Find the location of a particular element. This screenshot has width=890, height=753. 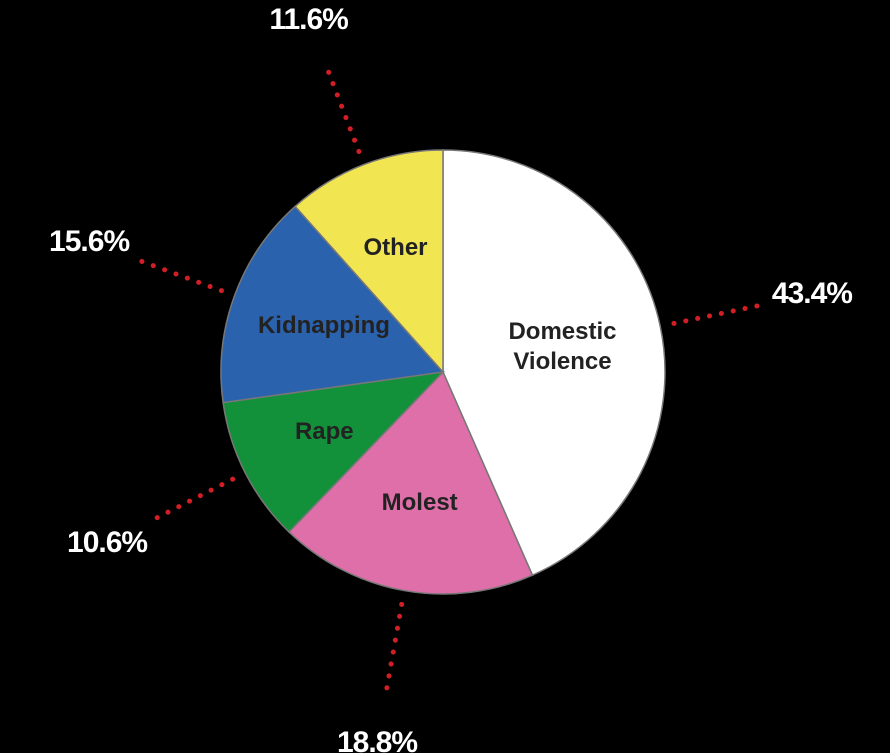

value-label: 11.6% is located at coordinates (308, 19).